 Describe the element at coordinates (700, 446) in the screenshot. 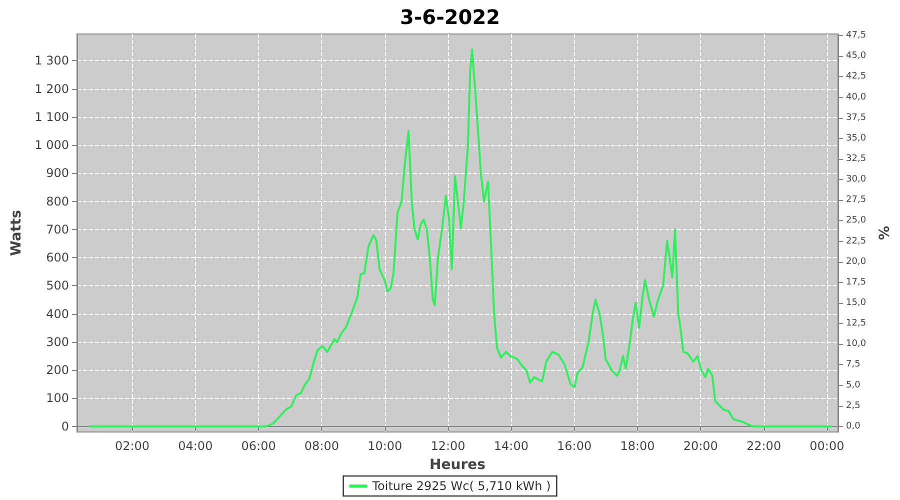

I see `x-tick-label: 20:00` at that location.